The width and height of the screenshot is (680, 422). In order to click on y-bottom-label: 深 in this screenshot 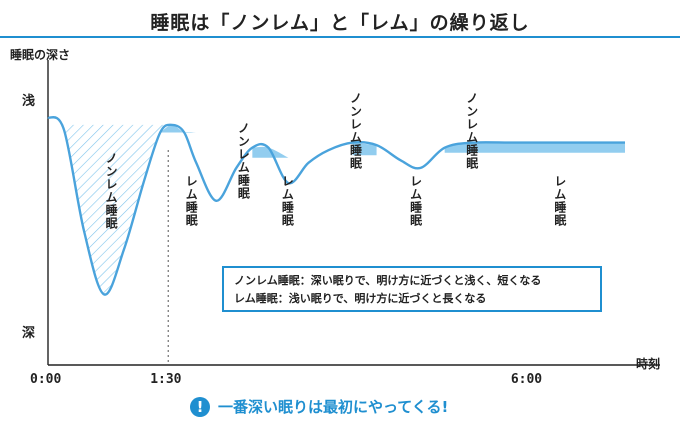, I will do `click(29, 333)`.